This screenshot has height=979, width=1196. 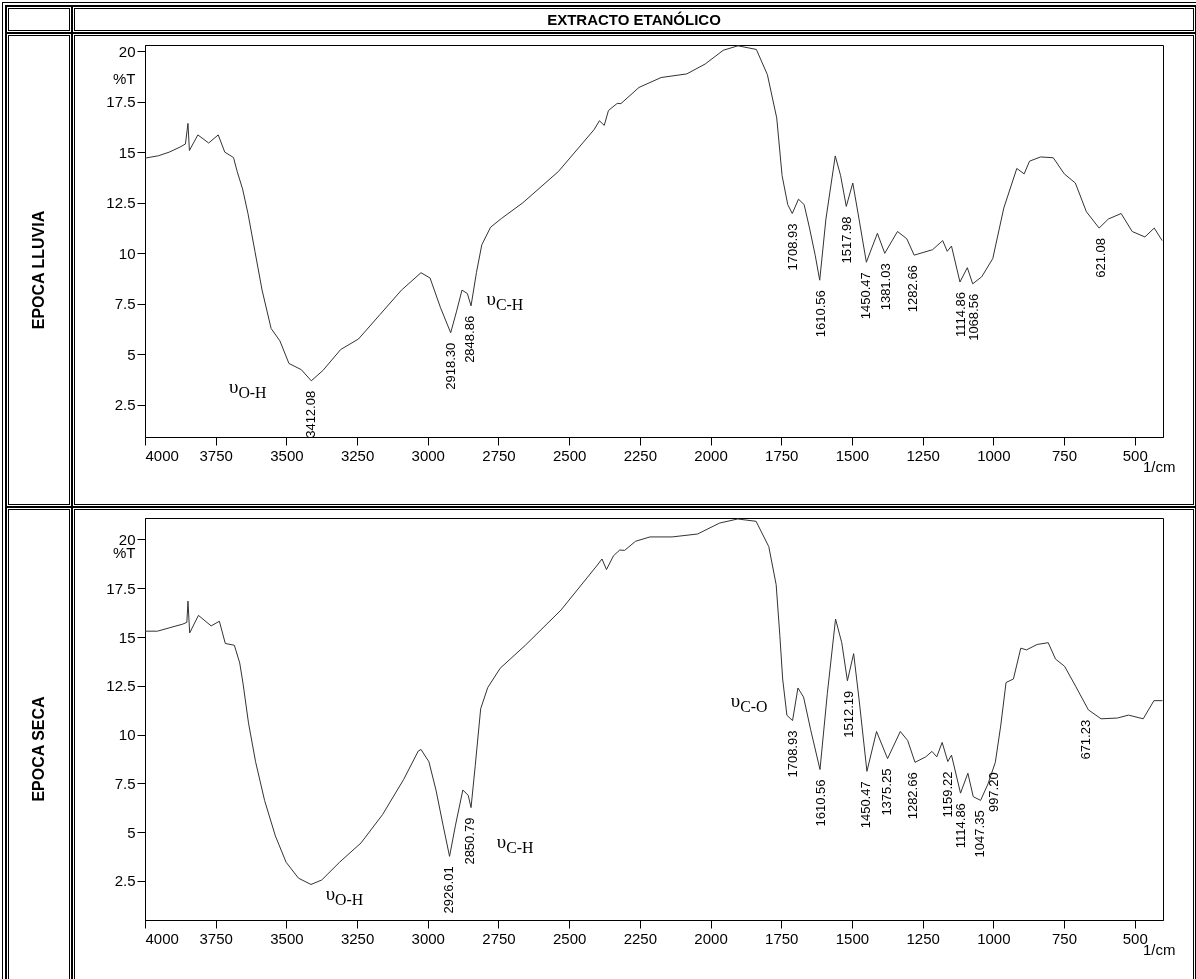 I want to click on text: EPOCA SECA, so click(x=39, y=748).